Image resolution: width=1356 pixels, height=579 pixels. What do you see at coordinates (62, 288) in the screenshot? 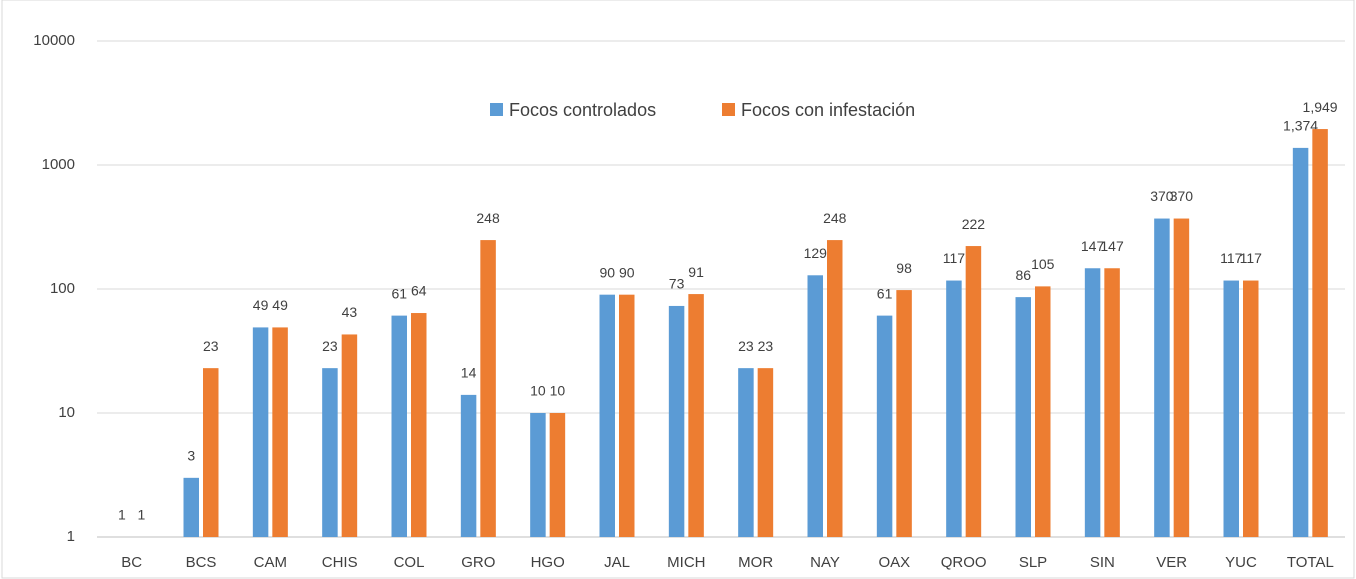
I see `y-tick-label: 100` at bounding box center [62, 288].